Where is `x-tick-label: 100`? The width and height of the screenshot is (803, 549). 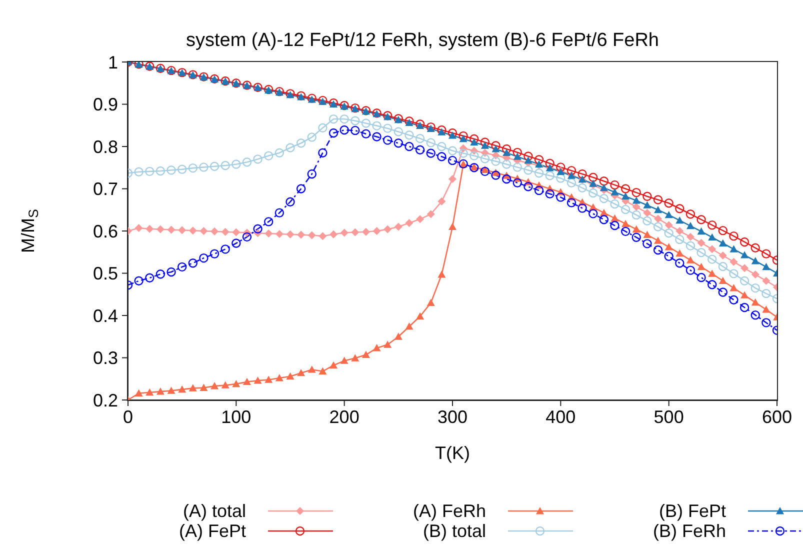 x-tick-label: 100 is located at coordinates (236, 416).